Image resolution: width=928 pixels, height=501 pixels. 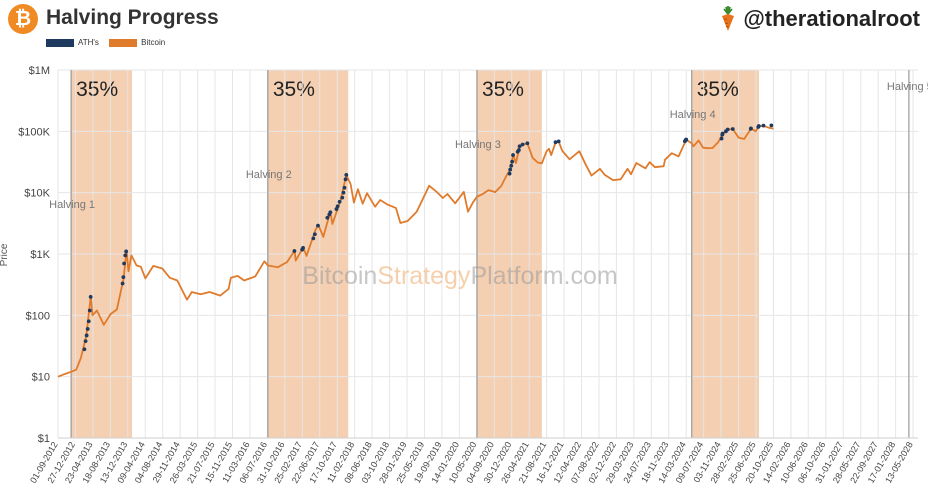 I want to click on watermark-part-2: Strategy, so click(x=424, y=276).